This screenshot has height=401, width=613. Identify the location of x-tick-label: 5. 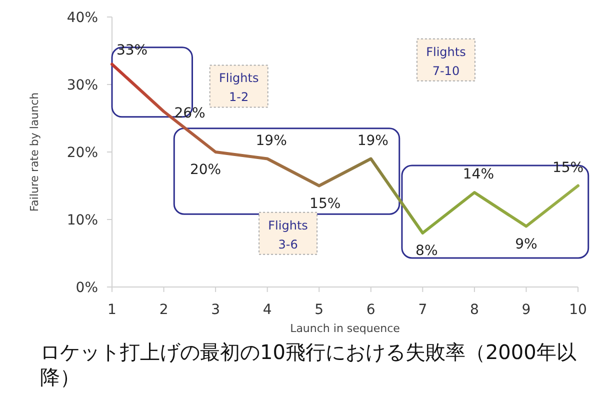
(319, 310).